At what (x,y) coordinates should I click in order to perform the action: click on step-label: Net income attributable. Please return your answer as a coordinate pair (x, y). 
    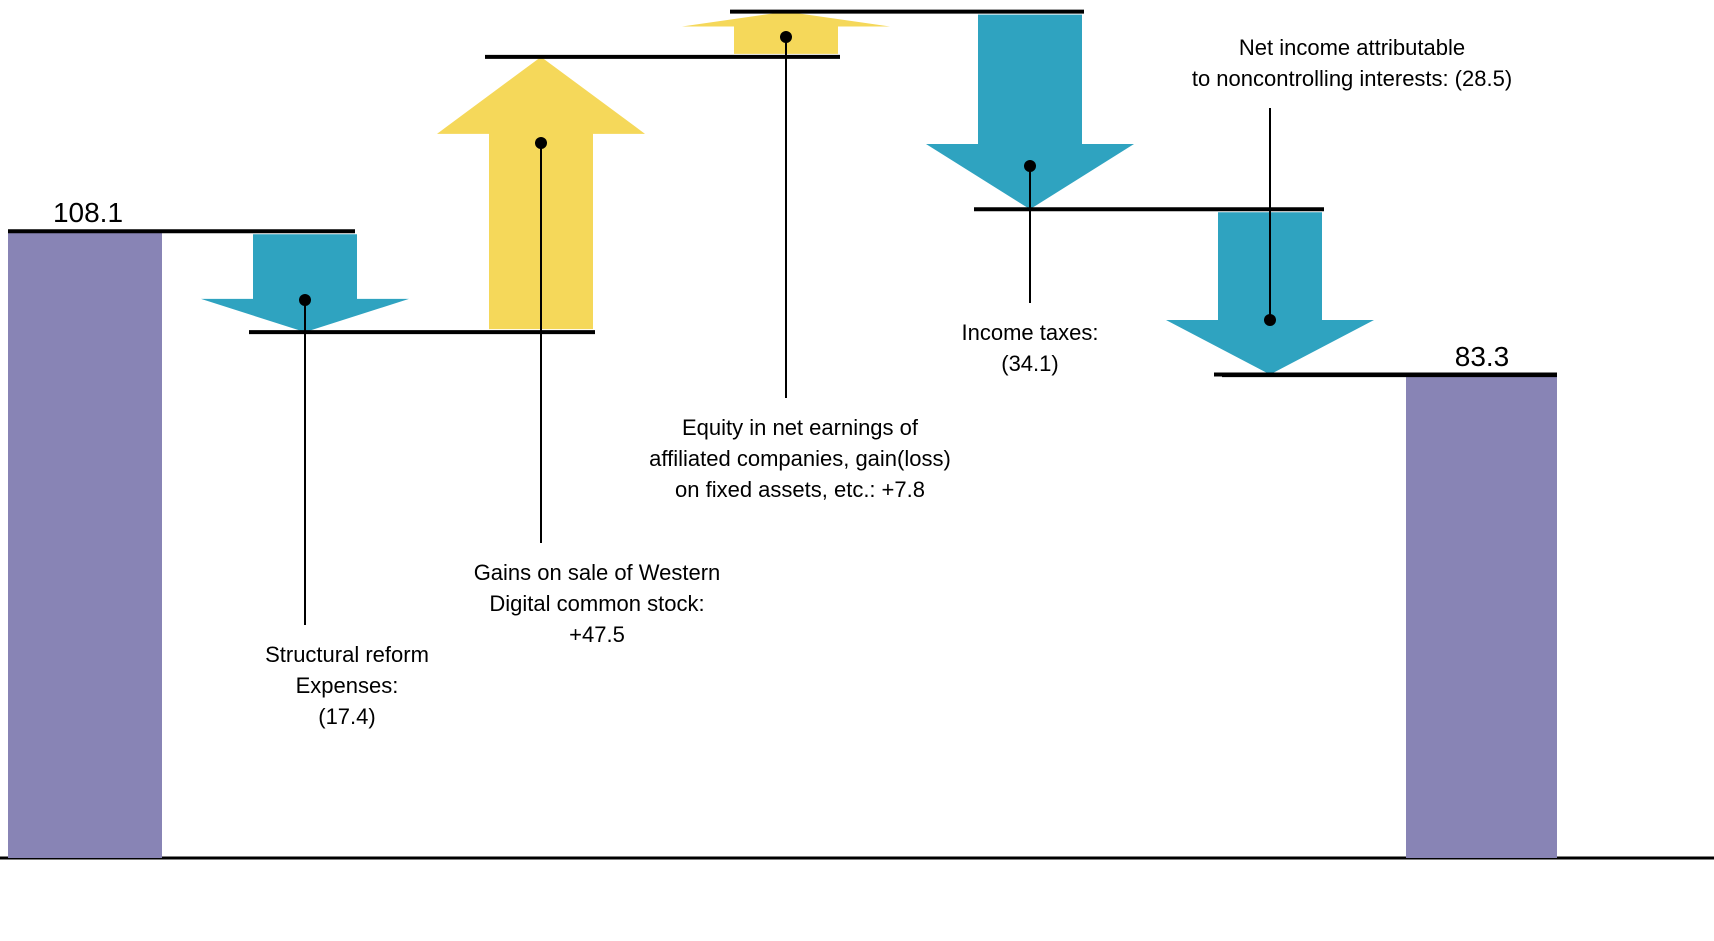
    Looking at the image, I should click on (1352, 47).